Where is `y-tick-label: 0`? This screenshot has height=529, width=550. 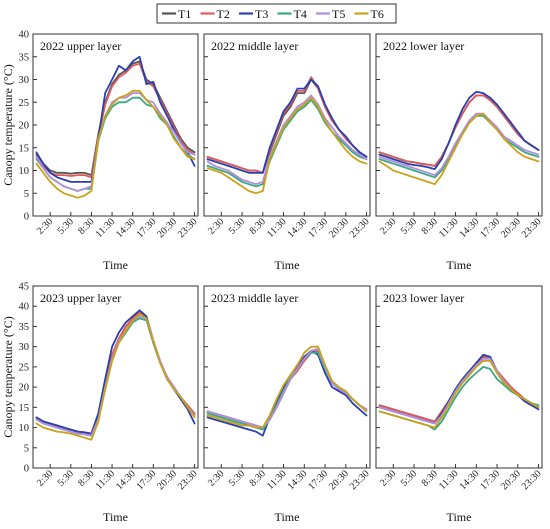
y-tick-label: 0 is located at coordinates (26, 217).